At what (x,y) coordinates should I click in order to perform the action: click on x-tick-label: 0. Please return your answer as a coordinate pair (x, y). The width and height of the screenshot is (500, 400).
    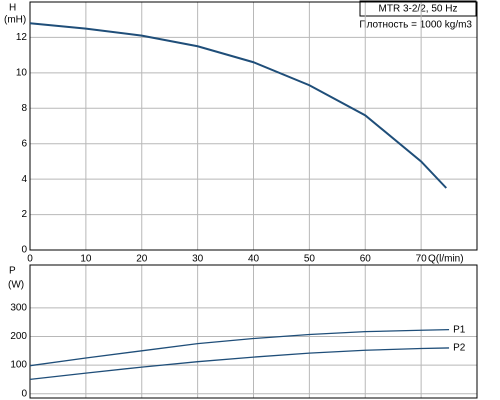
    Looking at the image, I should click on (30, 259).